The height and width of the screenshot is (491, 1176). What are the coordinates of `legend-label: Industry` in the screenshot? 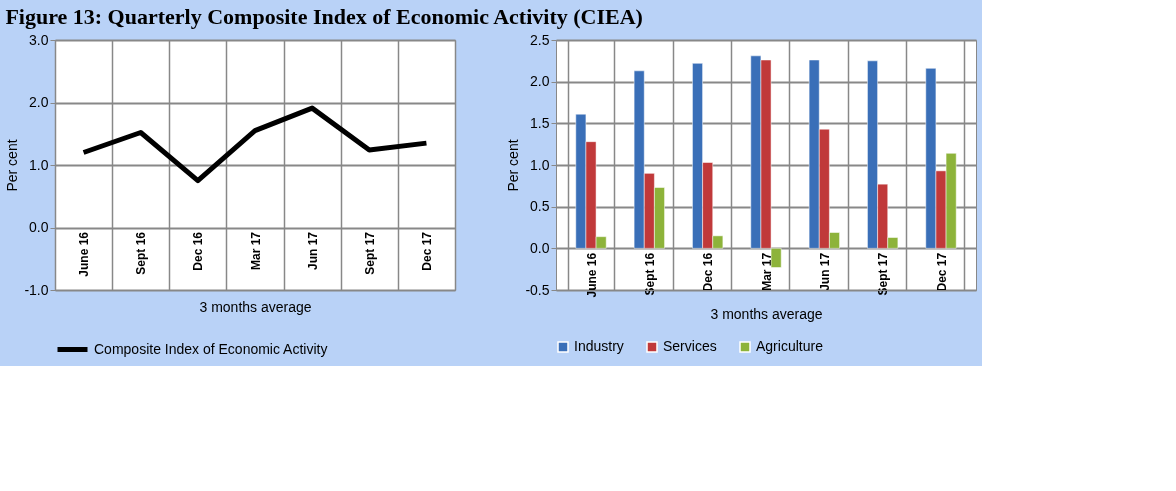 It's located at (599, 346).